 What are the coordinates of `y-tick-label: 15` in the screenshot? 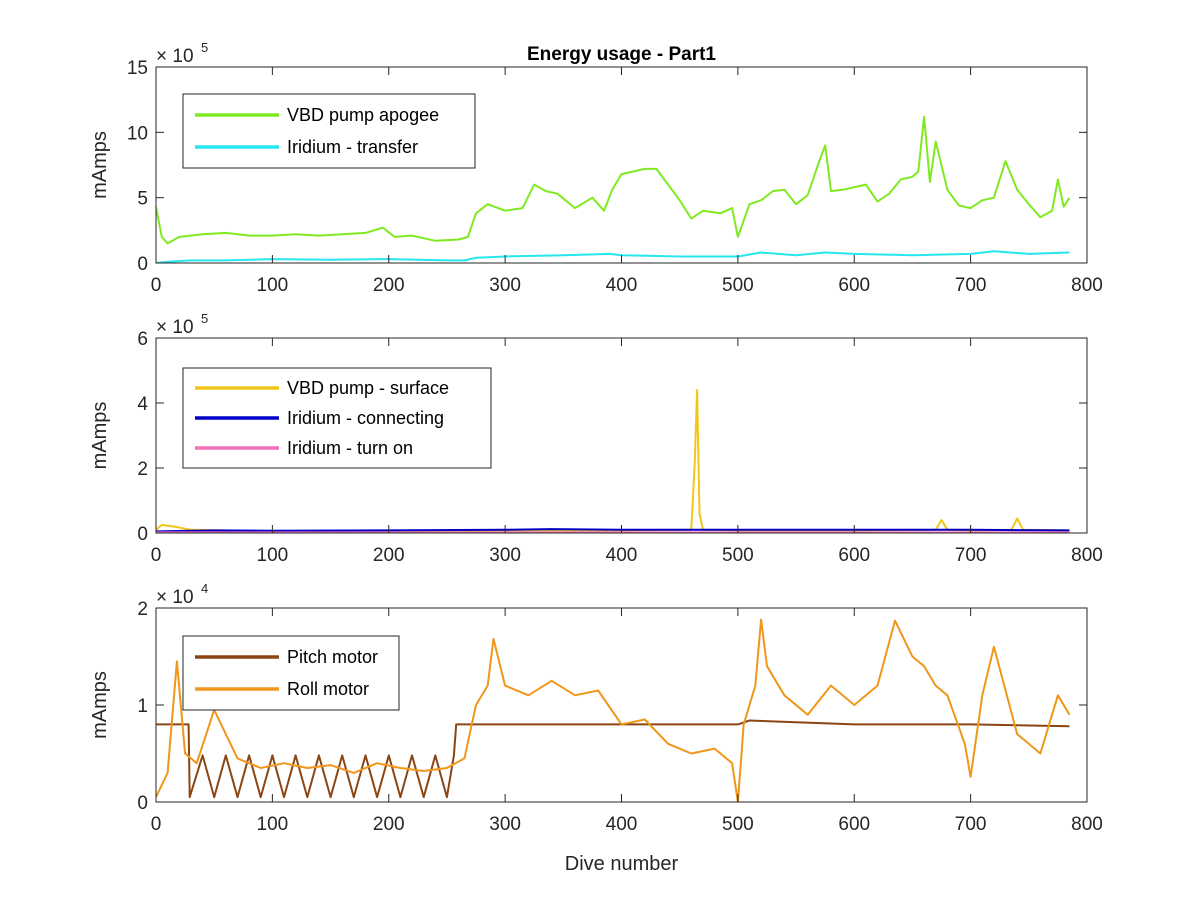 It's located at (137, 68).